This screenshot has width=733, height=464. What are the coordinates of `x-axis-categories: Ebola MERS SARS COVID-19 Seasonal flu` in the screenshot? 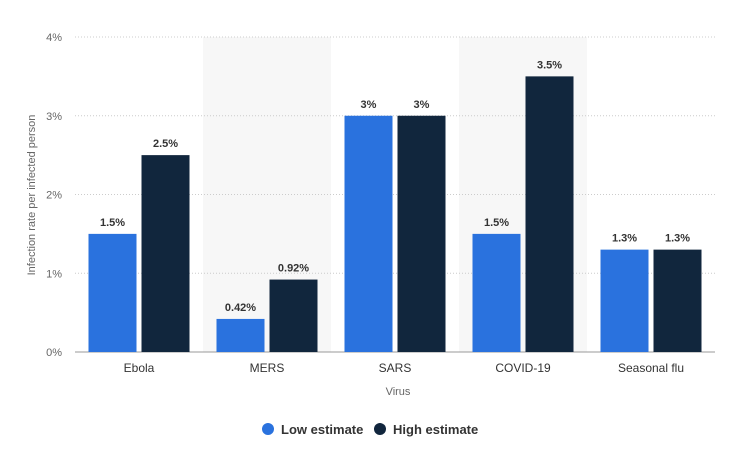 It's located at (404, 368).